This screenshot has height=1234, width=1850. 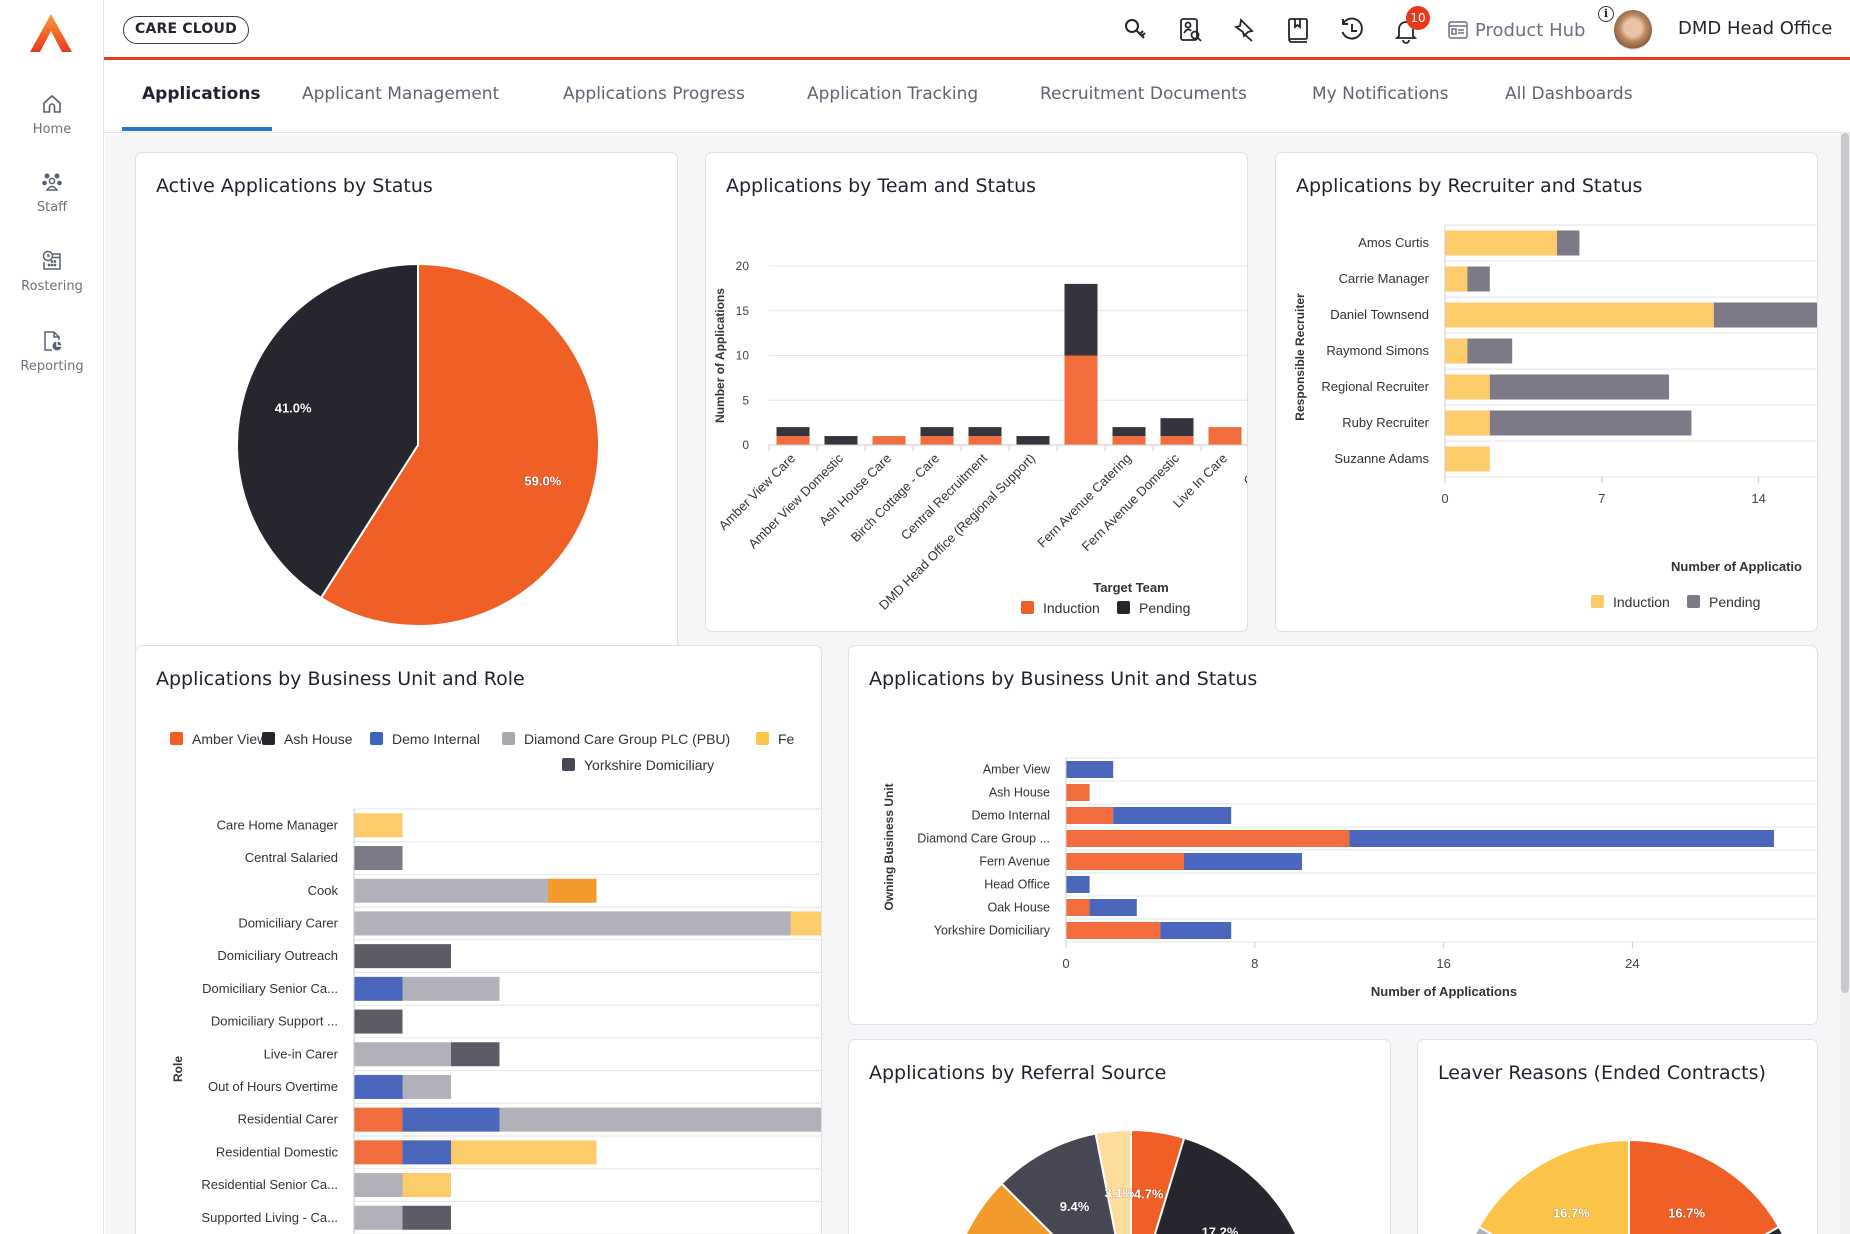 What do you see at coordinates (1602, 1073) in the screenshot?
I see `card-title: Leaver Reasons (Ended Contracts)` at bounding box center [1602, 1073].